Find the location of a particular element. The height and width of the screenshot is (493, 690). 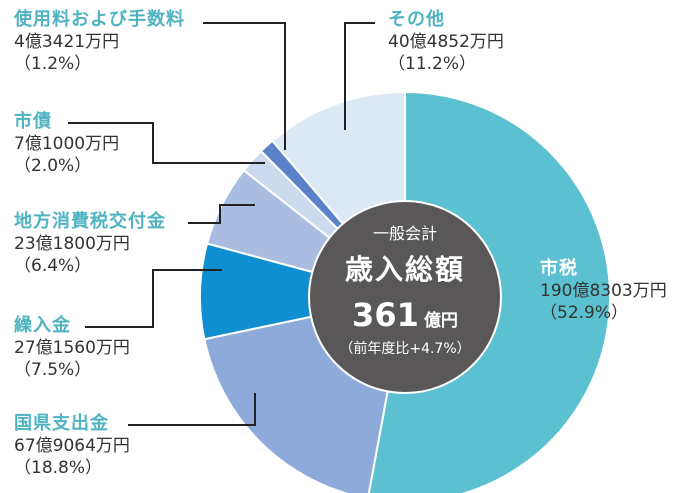

label-amount: 40億4852万円 is located at coordinates (446, 42).